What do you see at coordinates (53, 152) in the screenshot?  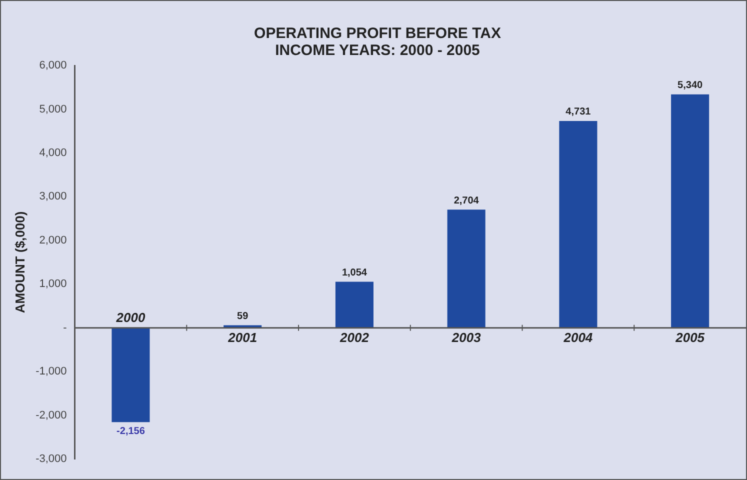 I see `y-tick-label: 4,000` at bounding box center [53, 152].